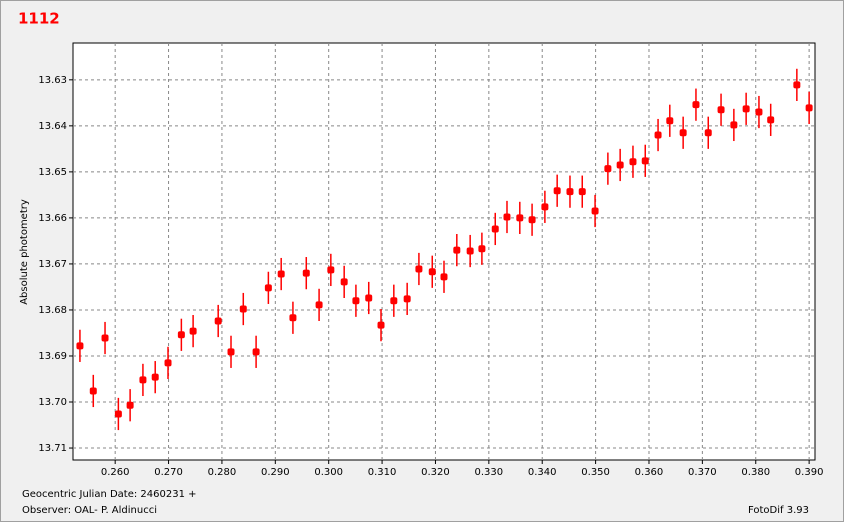  I want to click on y-tick-label: 13.69, so click(52, 356).